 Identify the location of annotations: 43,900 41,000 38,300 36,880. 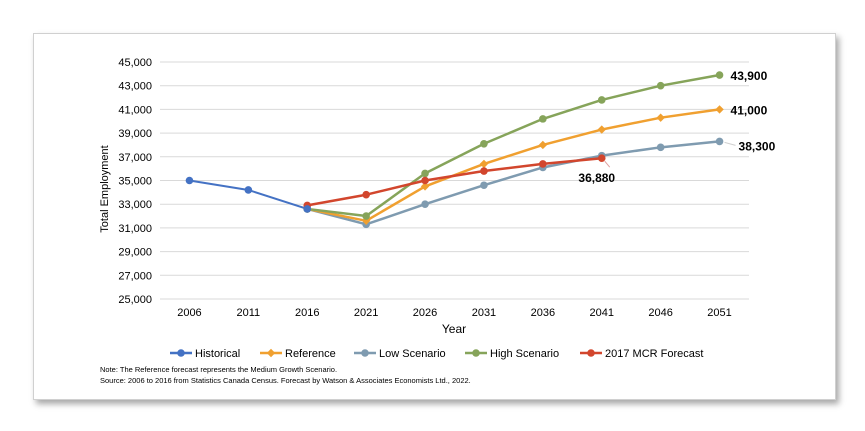
(676, 127).